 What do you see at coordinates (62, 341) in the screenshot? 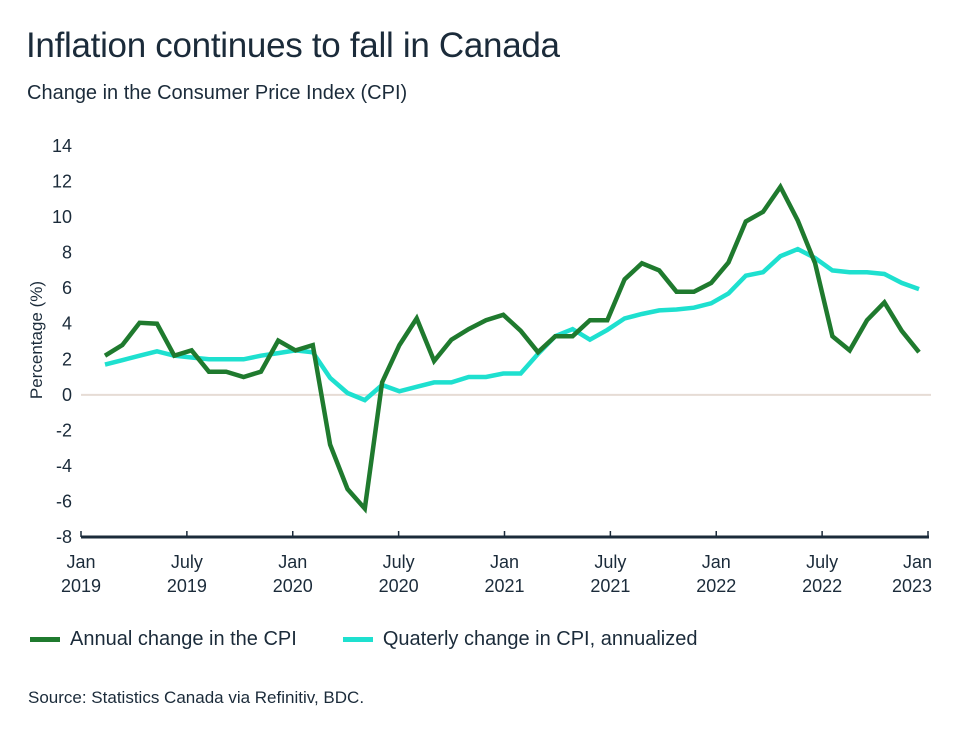
I see `y-axis-ticks: 14 12 10 8 6 4 2 0 -2 -4 -6 -8` at bounding box center [62, 341].